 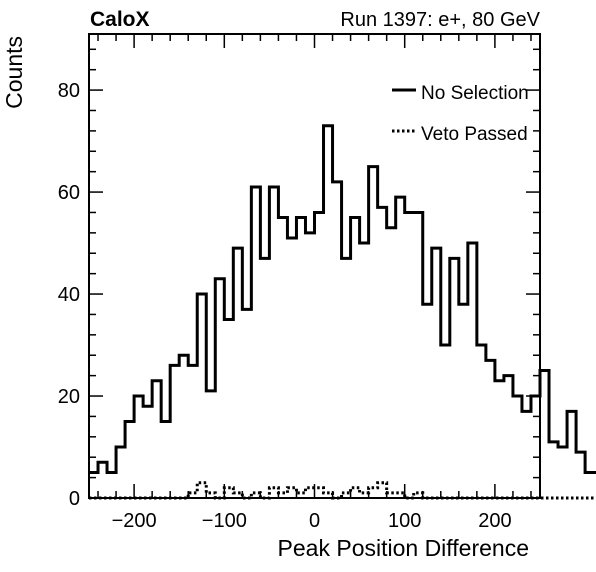 What do you see at coordinates (404, 521) in the screenshot?
I see `x-tick-label: 100` at bounding box center [404, 521].